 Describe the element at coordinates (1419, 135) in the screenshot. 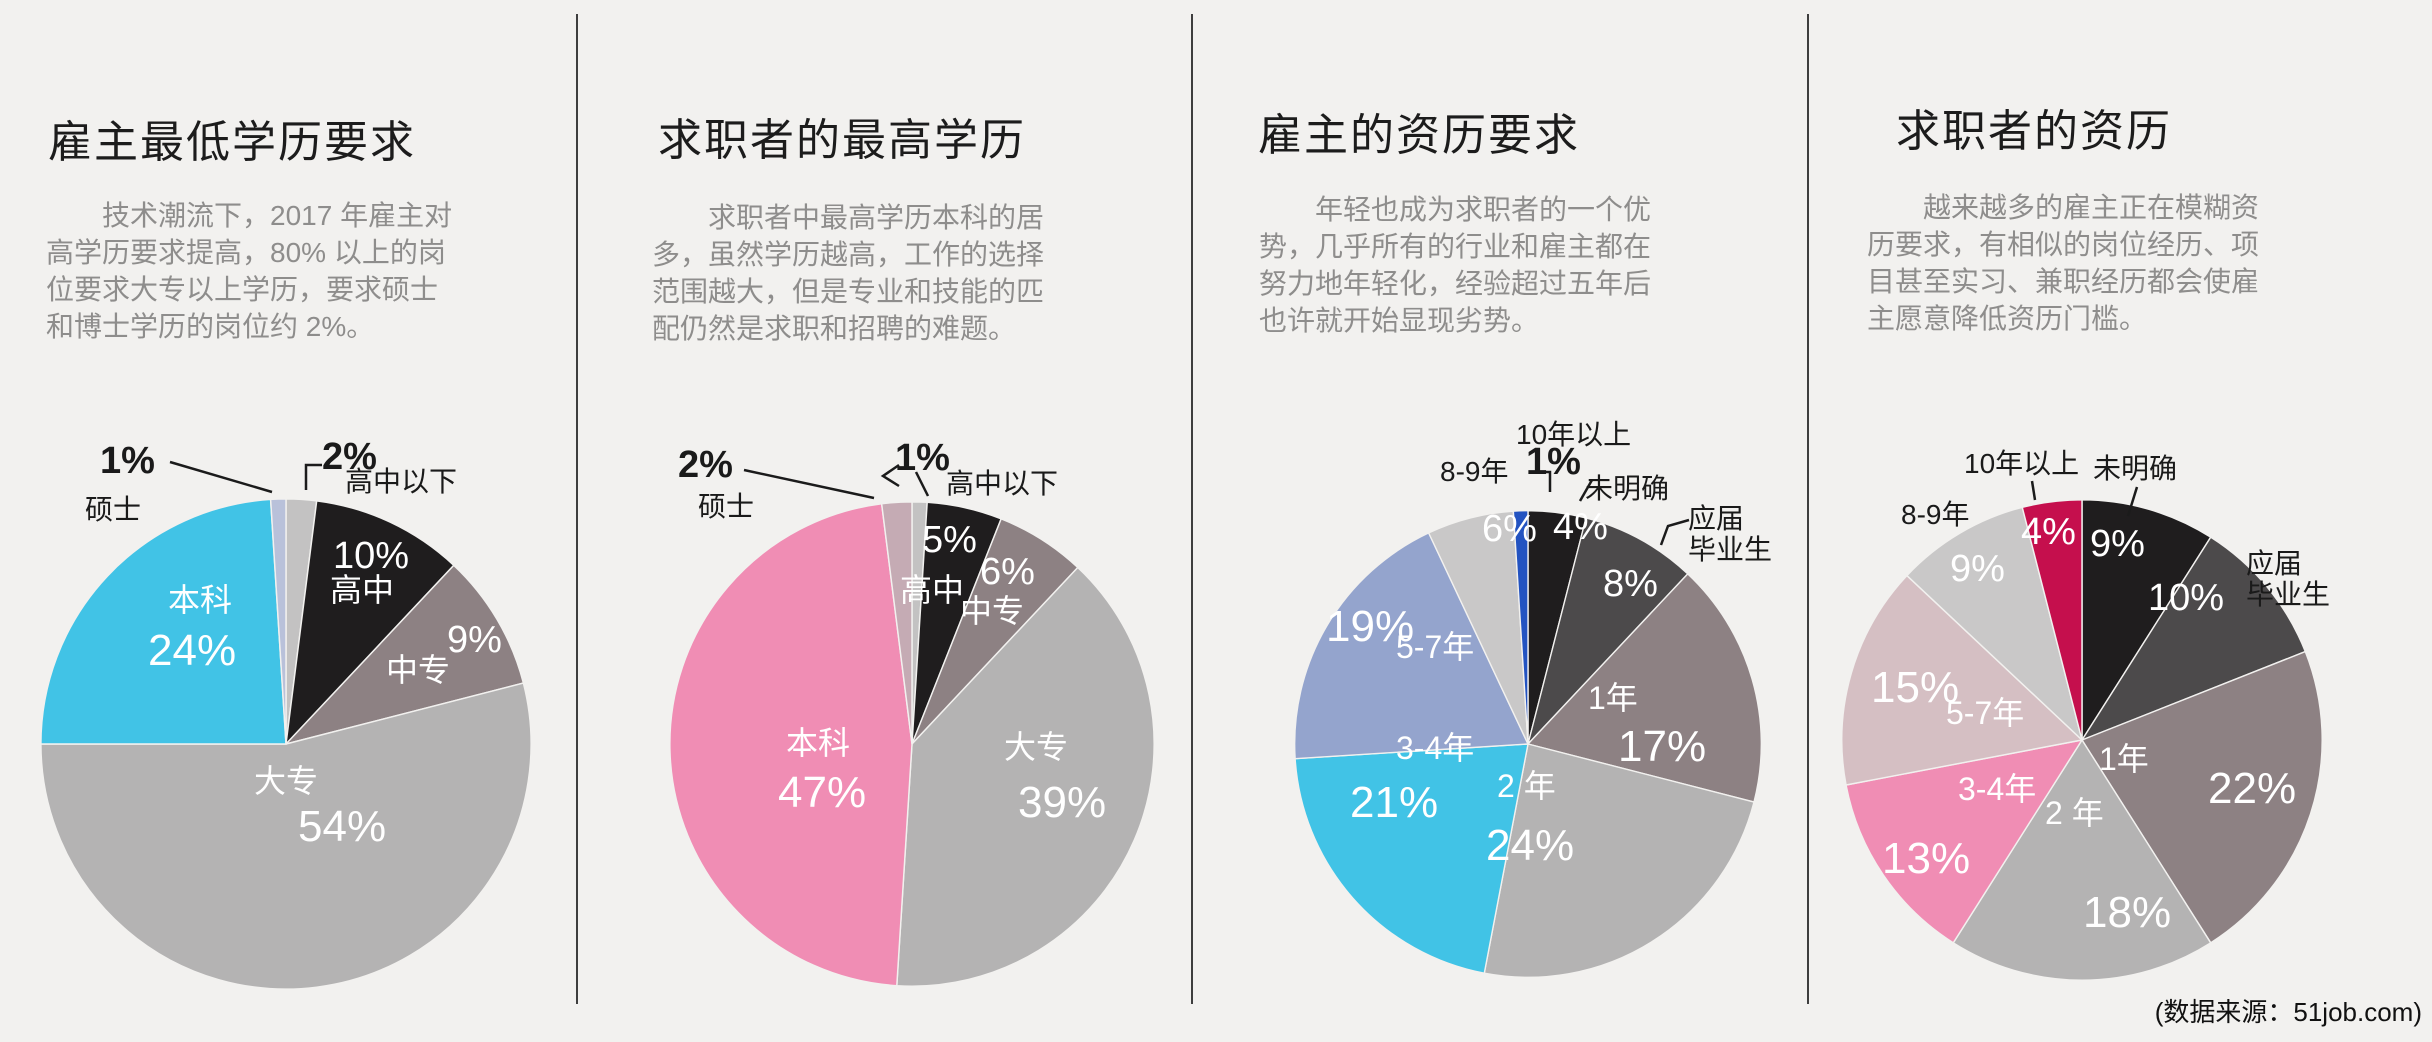

I see `section-title-employer-experience: 雇主的资历要求` at that location.